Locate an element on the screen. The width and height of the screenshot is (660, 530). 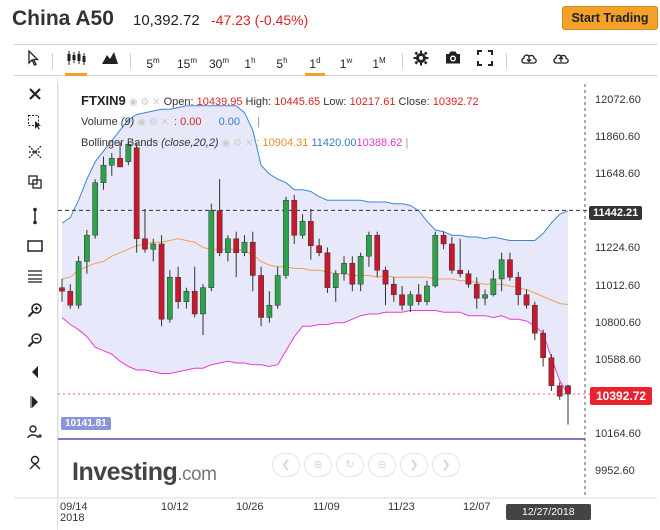
cloud-upload-icon is located at coordinates (561, 61).